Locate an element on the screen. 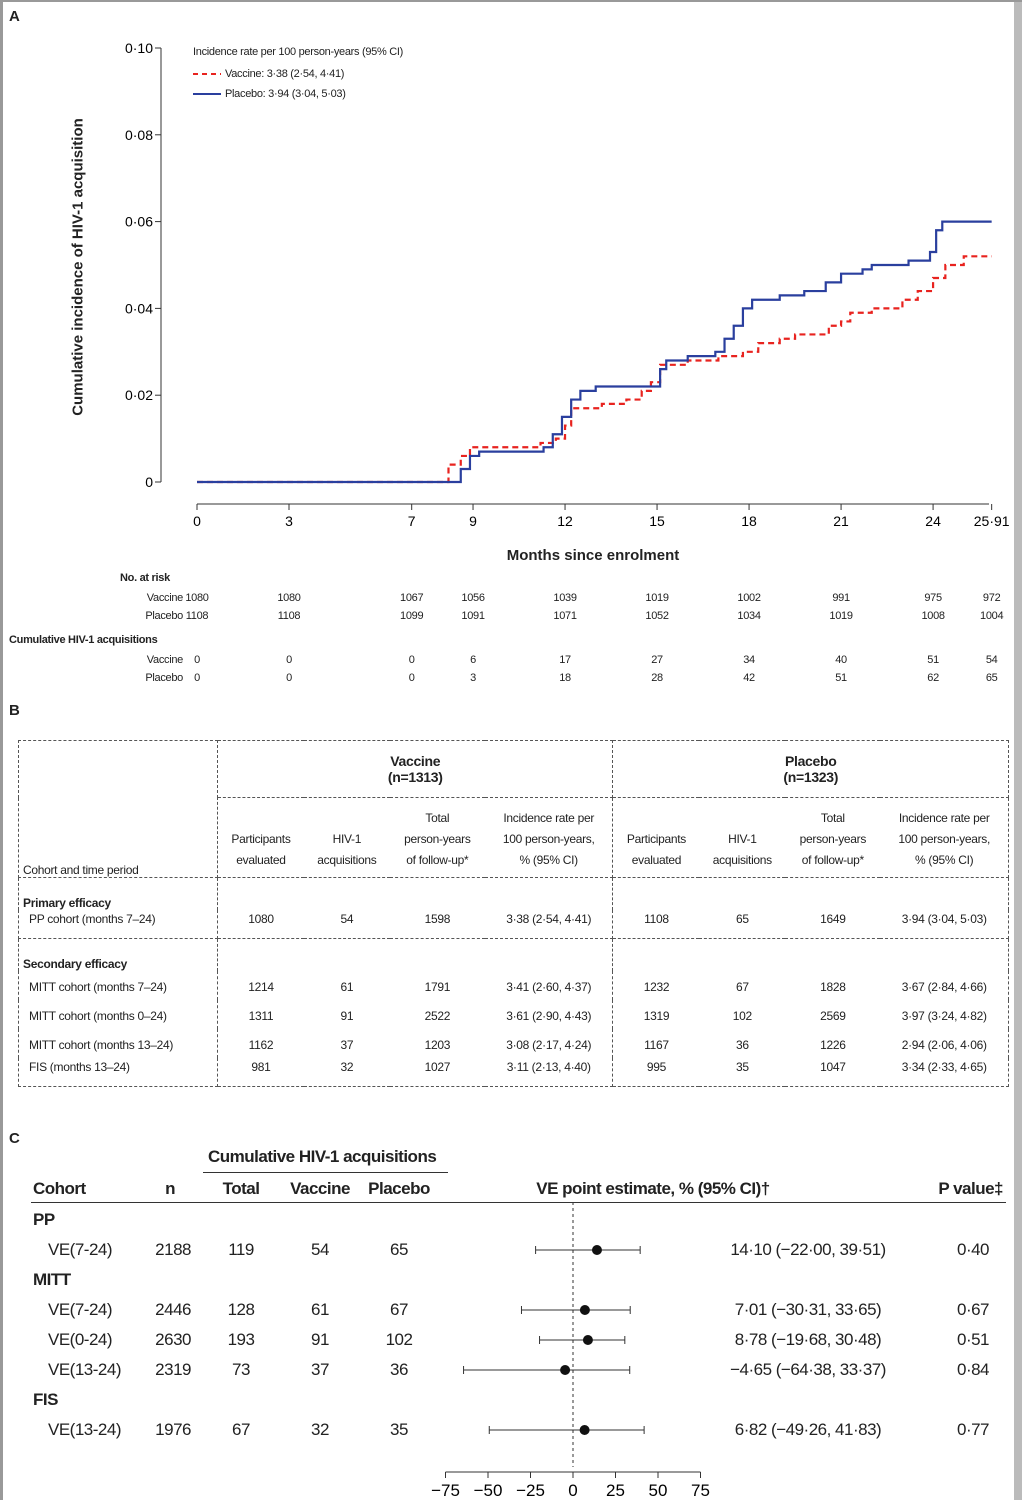  risk-value: 18 is located at coordinates (565, 678).